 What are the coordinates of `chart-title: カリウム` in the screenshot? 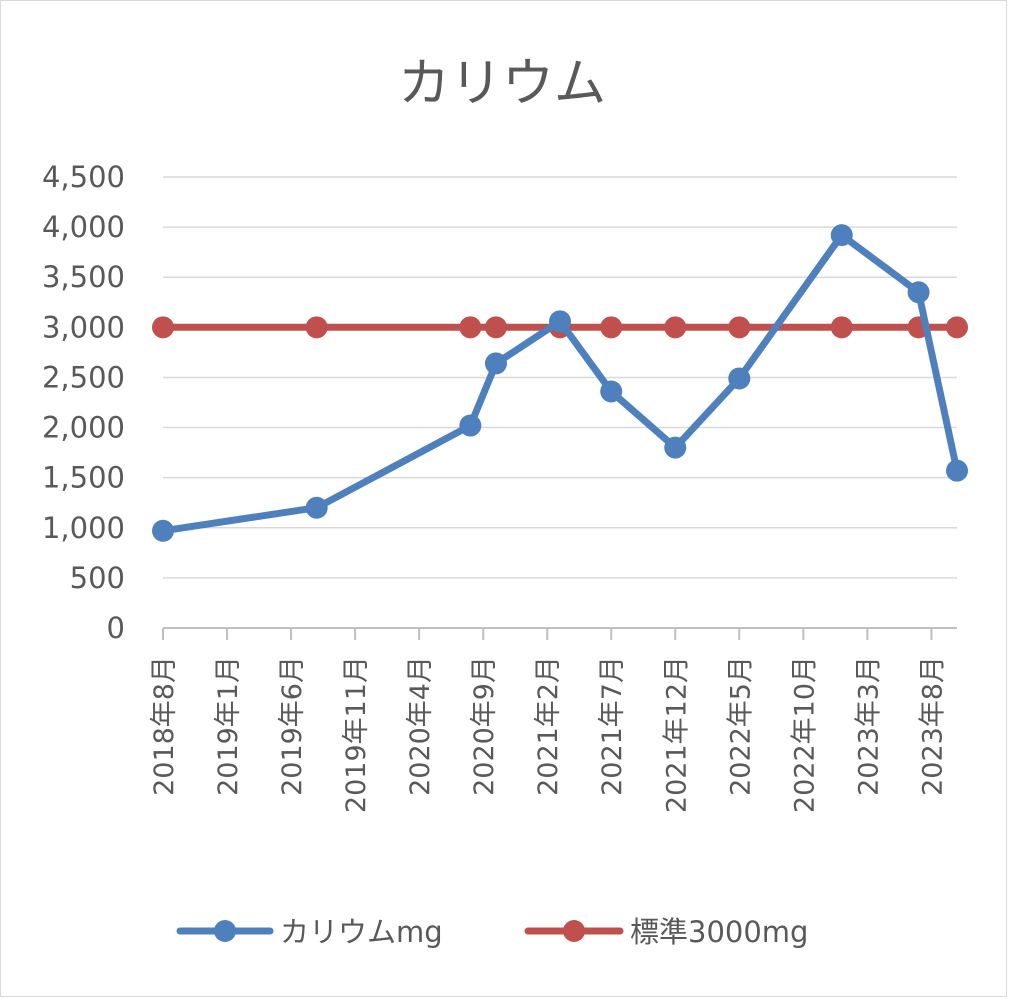 It's located at (502, 84).